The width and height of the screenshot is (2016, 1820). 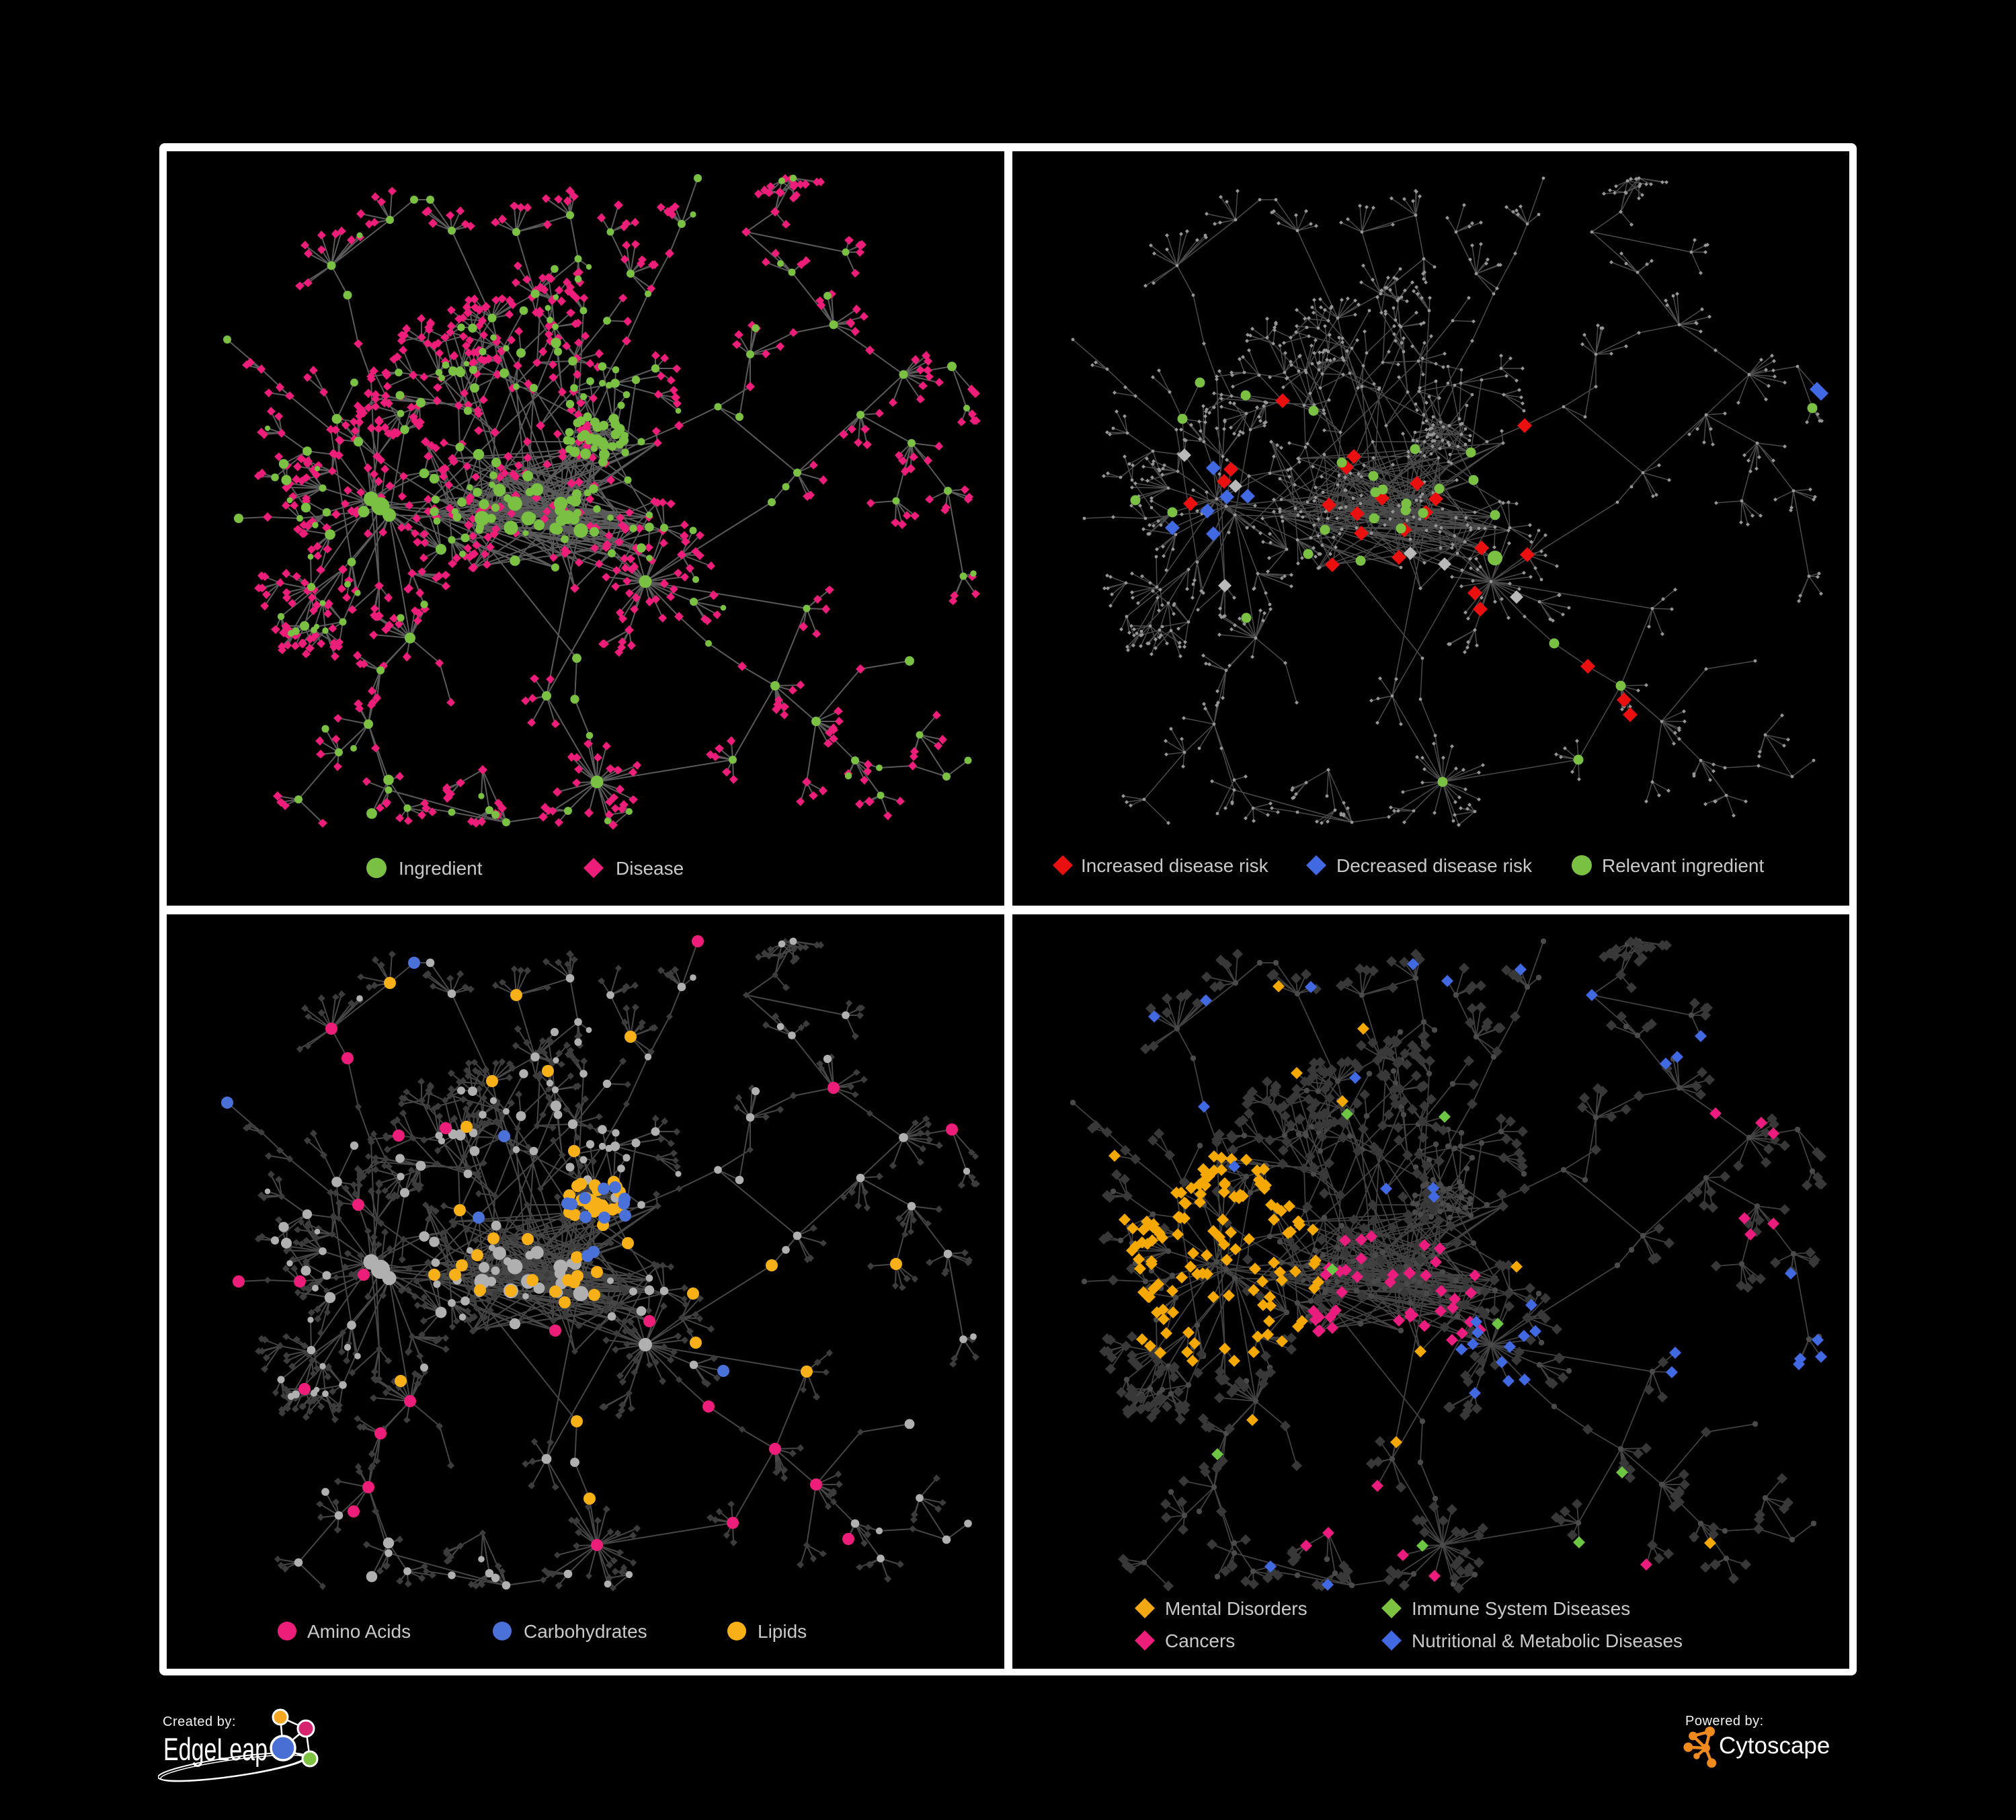 I want to click on svg-text: Lipids, so click(x=782, y=1631).